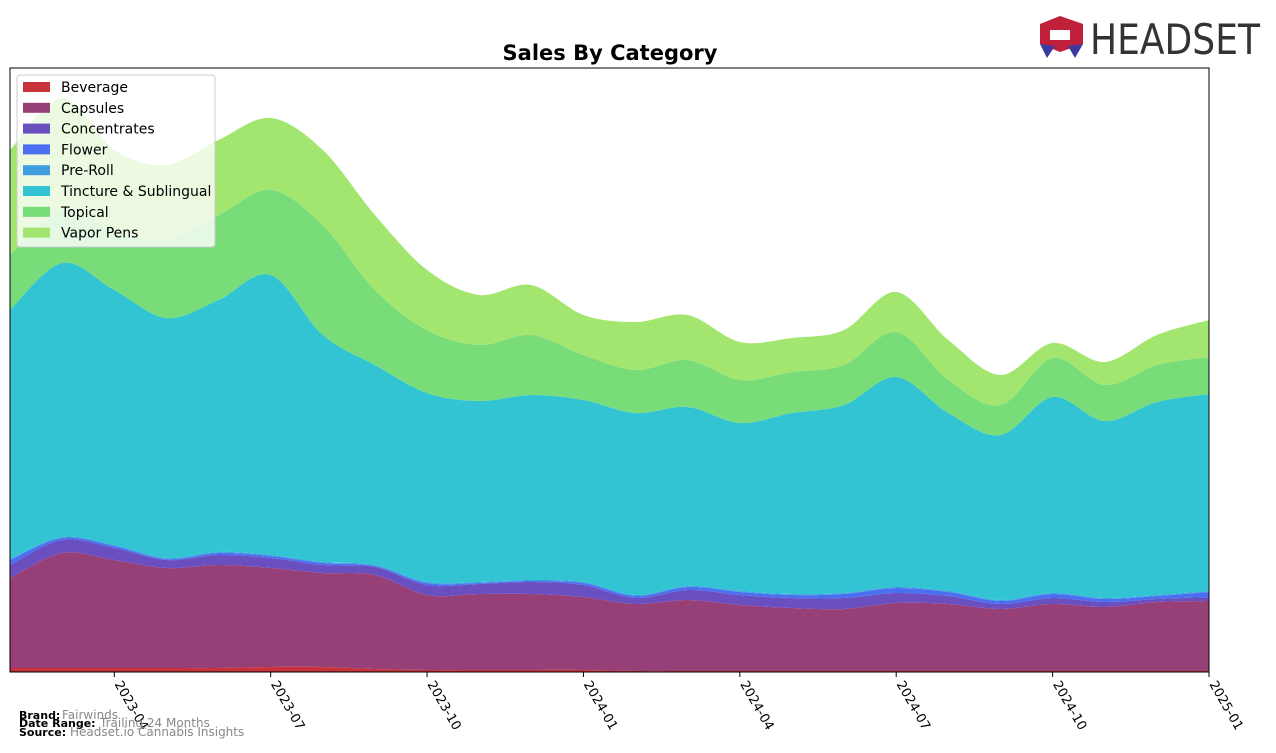 The height and width of the screenshot is (753, 1276). What do you see at coordinates (90, 715) in the screenshot?
I see `footer-value: Fairwinds` at bounding box center [90, 715].